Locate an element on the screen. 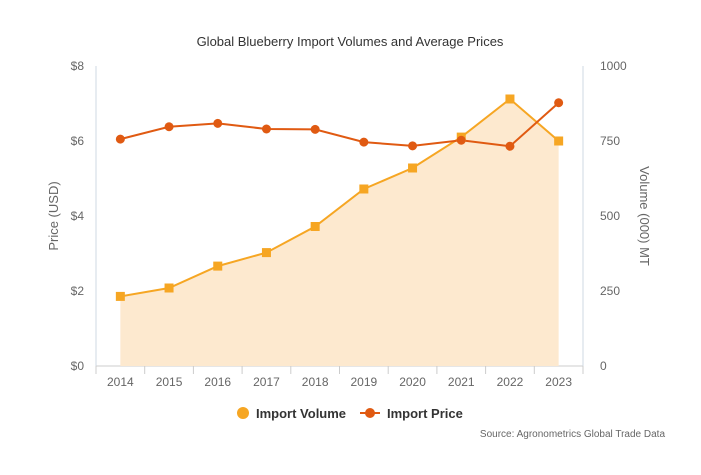 The image size is (701, 475). legend-label-import-price: Import Price is located at coordinates (425, 413).